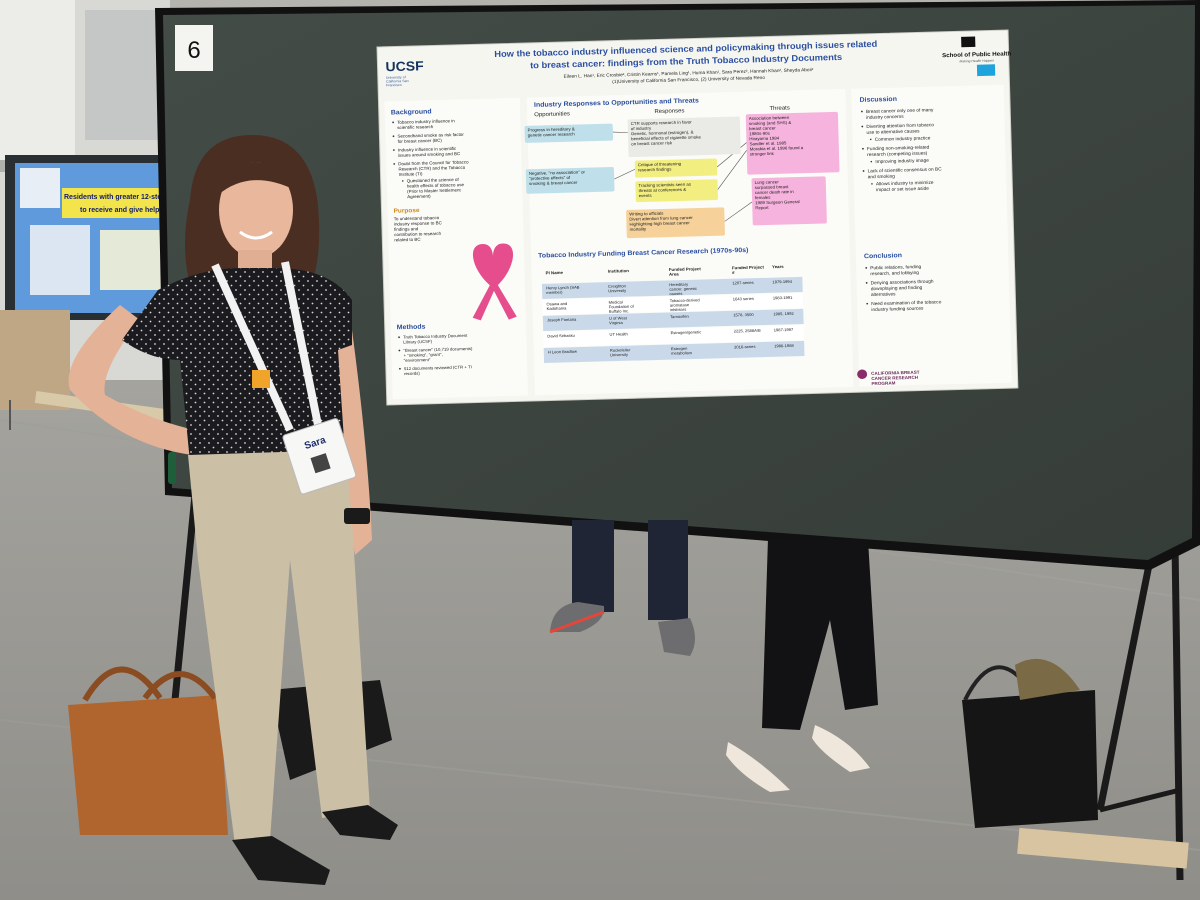 This screenshot has width=1200, height=900. Describe the element at coordinates (764, 139) in the screenshot. I see `flow-box-text: Hirayama 1984` at that location.